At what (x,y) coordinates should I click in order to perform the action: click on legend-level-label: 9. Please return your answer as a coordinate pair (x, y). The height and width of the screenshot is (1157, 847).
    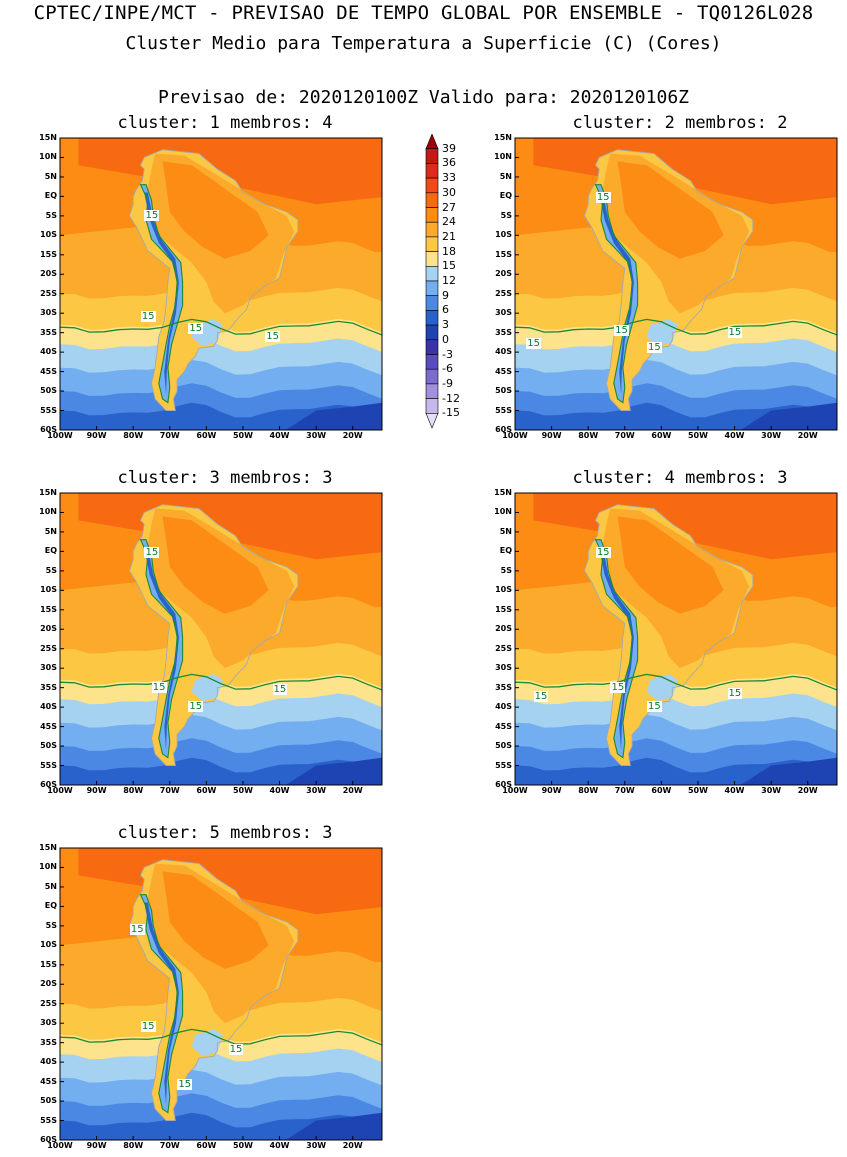
    Looking at the image, I should click on (445, 295).